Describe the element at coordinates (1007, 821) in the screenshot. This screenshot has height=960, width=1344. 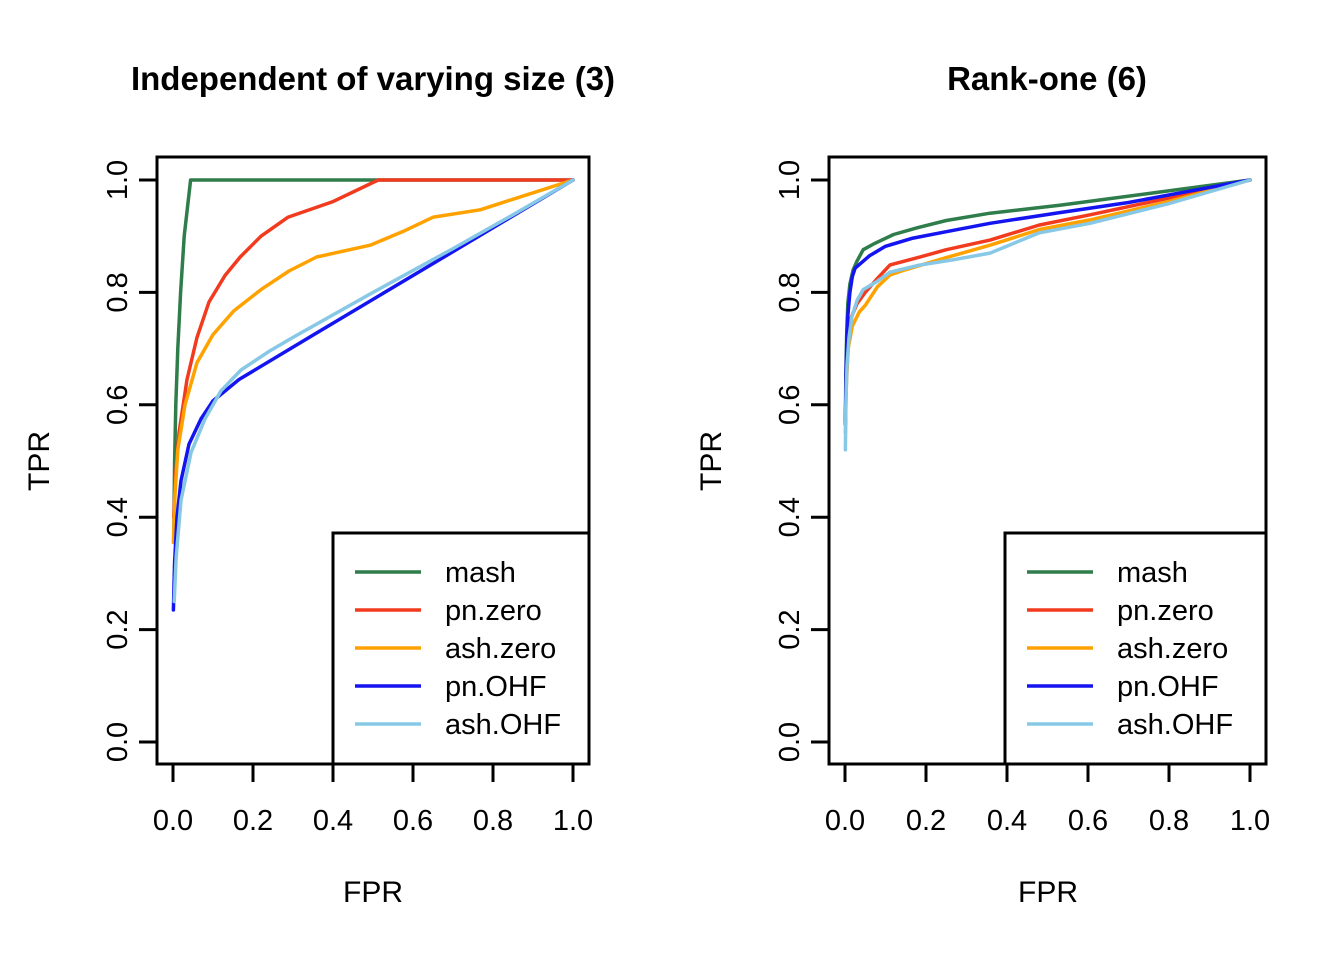
I see `x-tick-label-1-2: 0.4` at that location.